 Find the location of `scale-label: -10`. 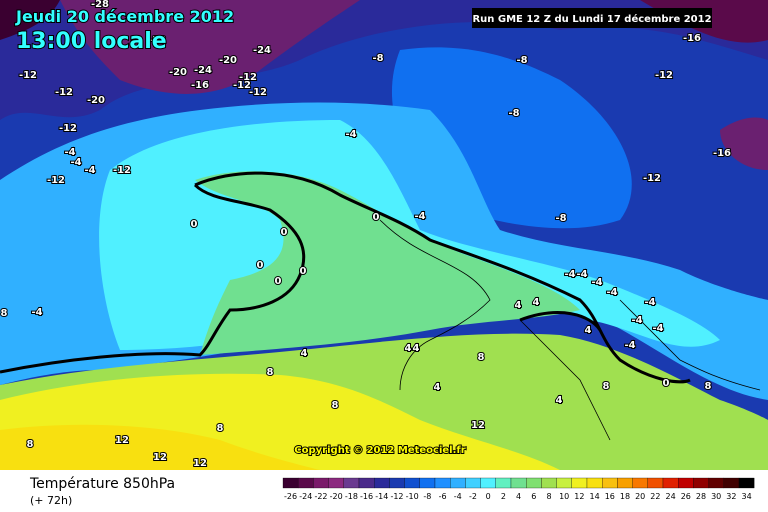

scale-label: -10 is located at coordinates (412, 496).